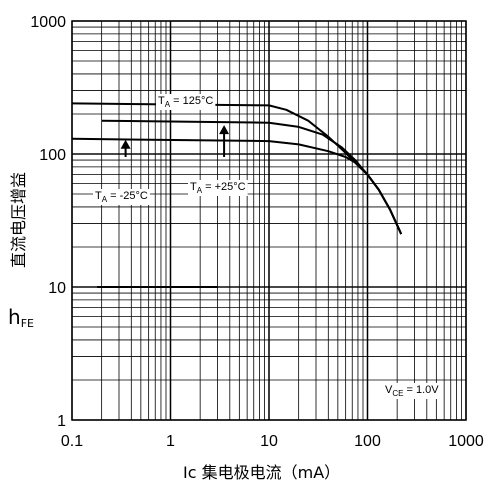 Image resolution: width=496 pixels, height=489 pixels. What do you see at coordinates (72, 441) in the screenshot?
I see `x-tick-label: 0.1` at bounding box center [72, 441].